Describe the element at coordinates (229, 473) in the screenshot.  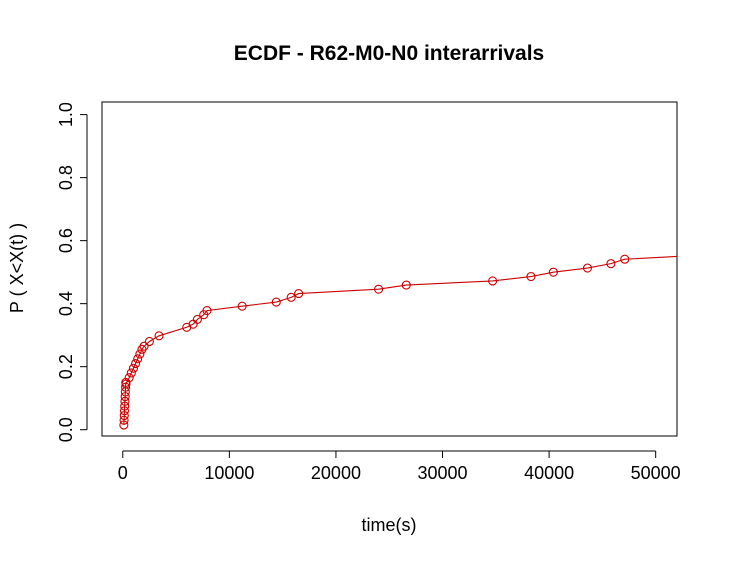
I see `x-tick-label: 10000` at that location.